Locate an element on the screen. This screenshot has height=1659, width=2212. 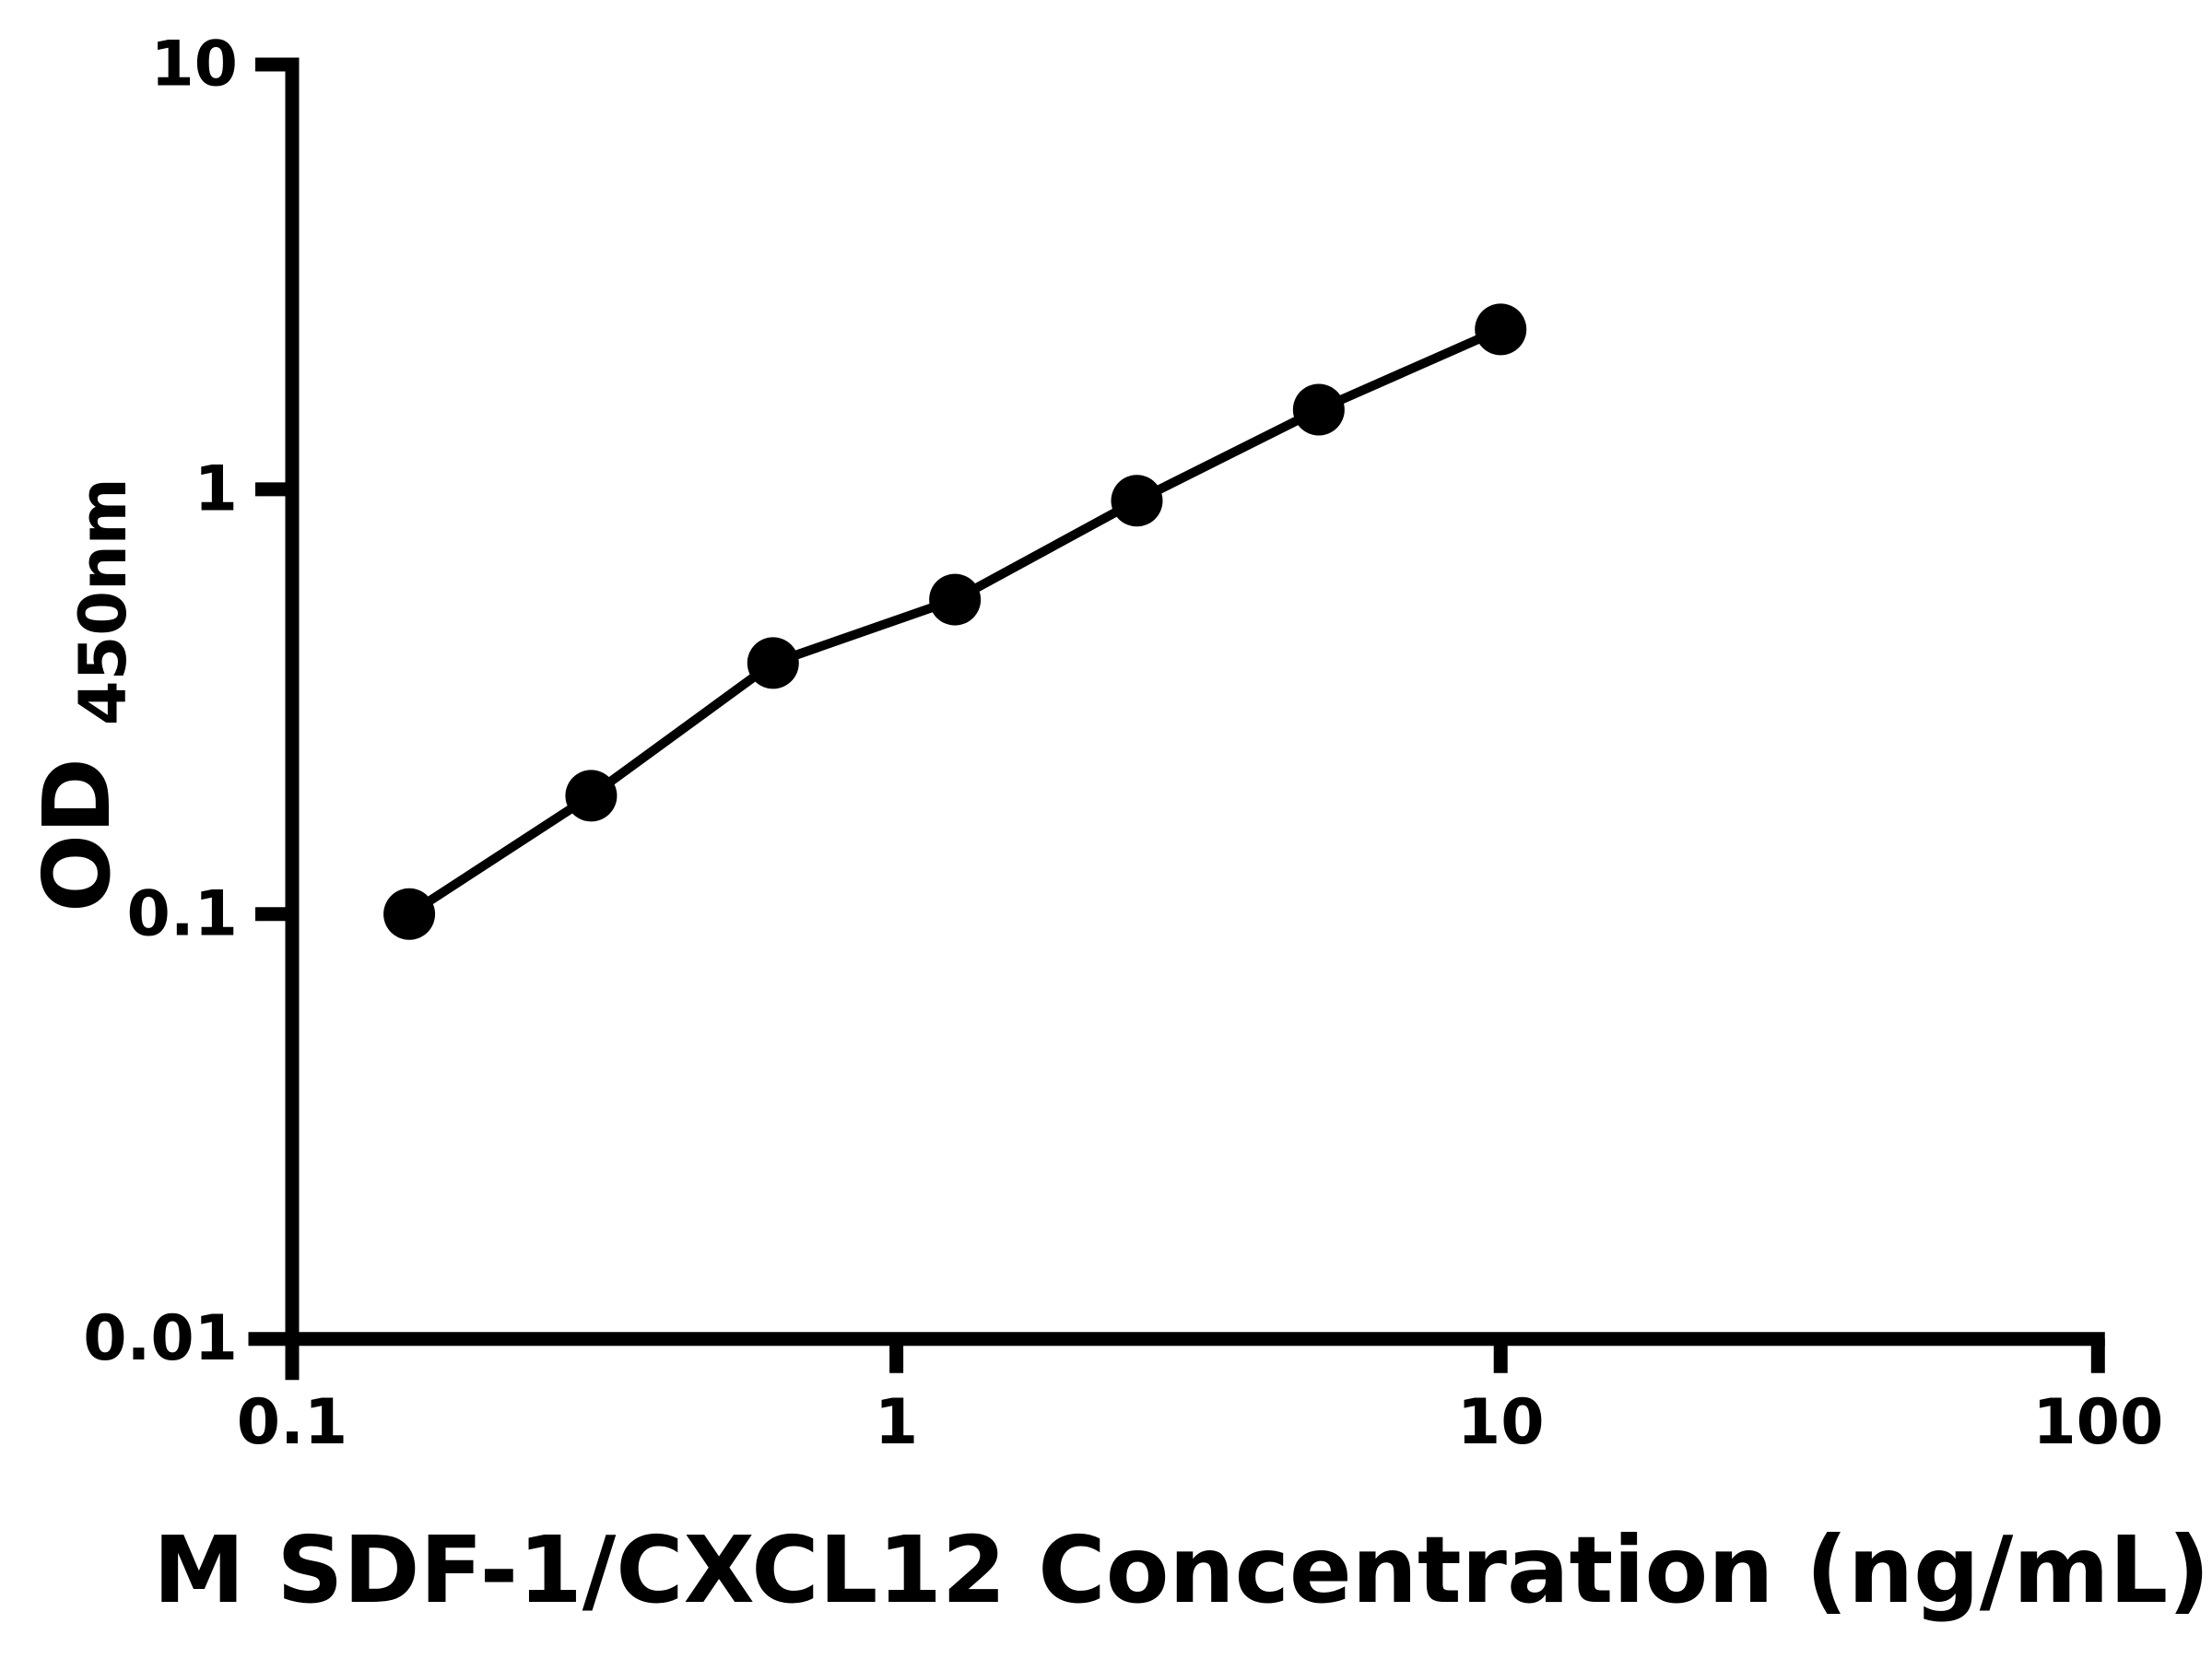
y-axis-title: OD 450nm is located at coordinates (82, 694).